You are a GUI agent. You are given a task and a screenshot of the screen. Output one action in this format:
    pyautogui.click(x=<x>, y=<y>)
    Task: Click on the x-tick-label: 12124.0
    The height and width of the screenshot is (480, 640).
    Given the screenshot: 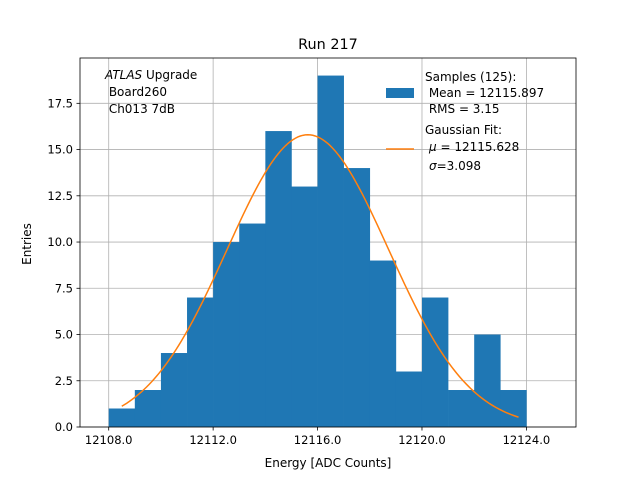 What is the action you would take?
    pyautogui.click(x=527, y=440)
    